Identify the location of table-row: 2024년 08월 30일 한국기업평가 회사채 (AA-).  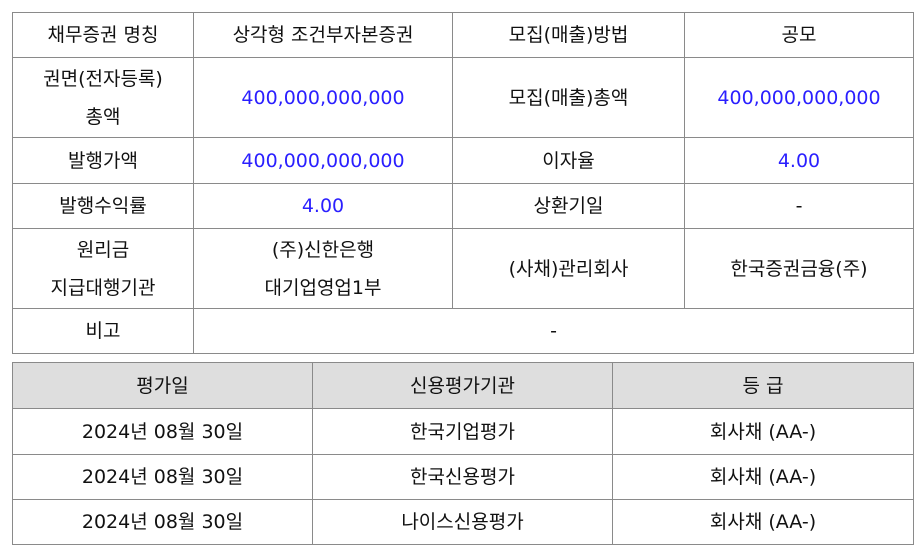
(463, 431).